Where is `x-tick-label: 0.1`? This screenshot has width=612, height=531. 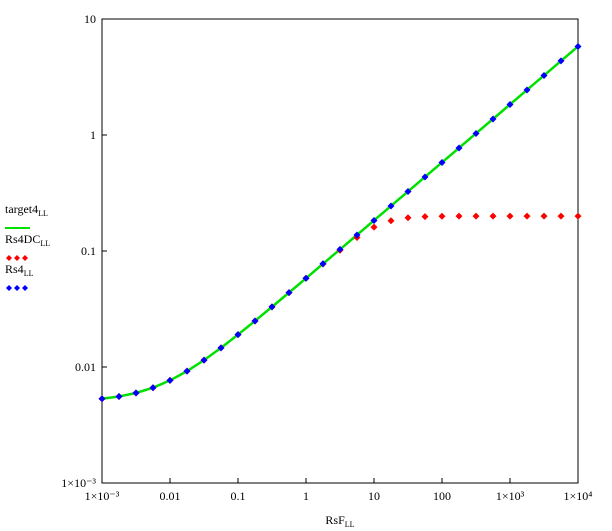
x-tick-label: 0.1 is located at coordinates (238, 496).